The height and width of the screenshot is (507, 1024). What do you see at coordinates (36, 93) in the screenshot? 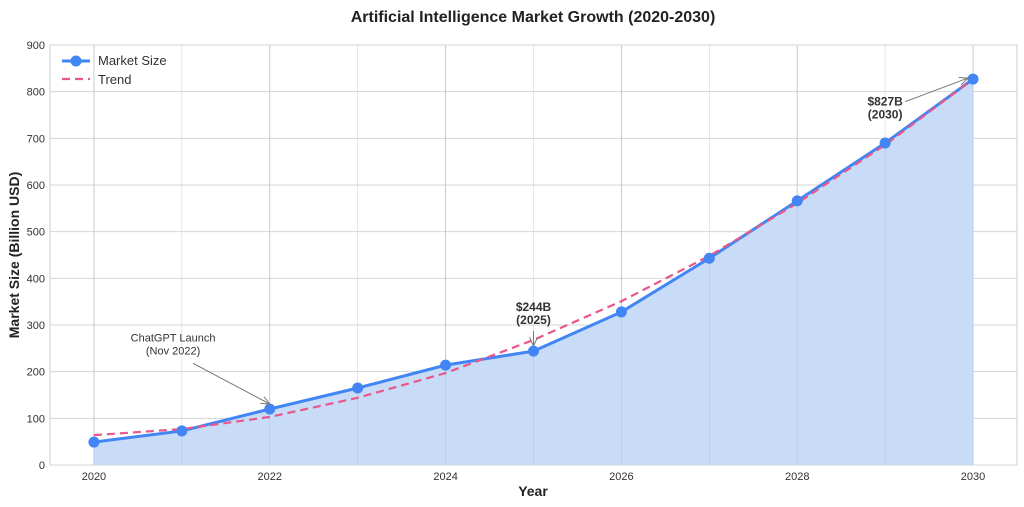
I see `y-tick-label: 800` at bounding box center [36, 93].